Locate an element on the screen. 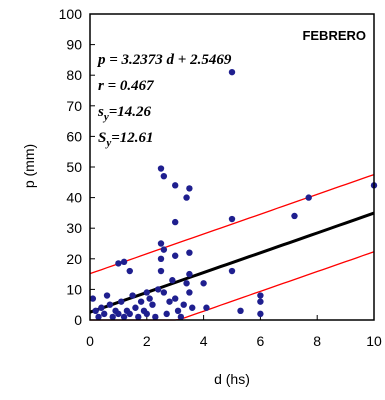 Image resolution: width=385 pixels, height=400 pixels. y-tick-label: 80 is located at coordinates (74, 75).